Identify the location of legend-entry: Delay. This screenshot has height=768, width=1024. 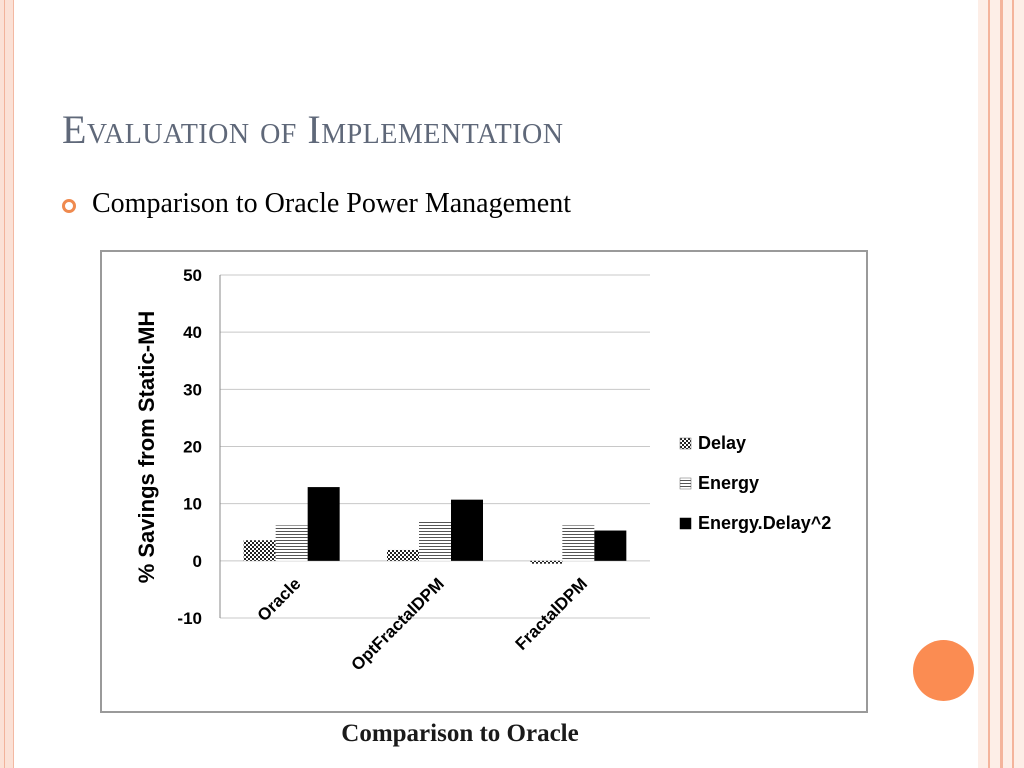
(722, 443).